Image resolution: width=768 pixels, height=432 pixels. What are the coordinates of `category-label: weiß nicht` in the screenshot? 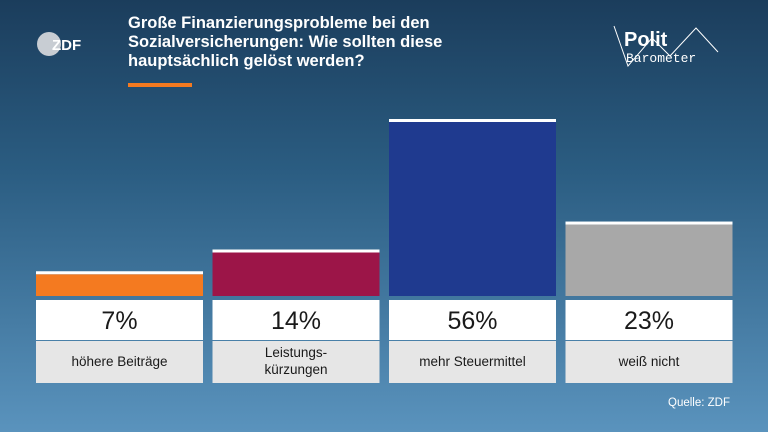 It's located at (649, 361).